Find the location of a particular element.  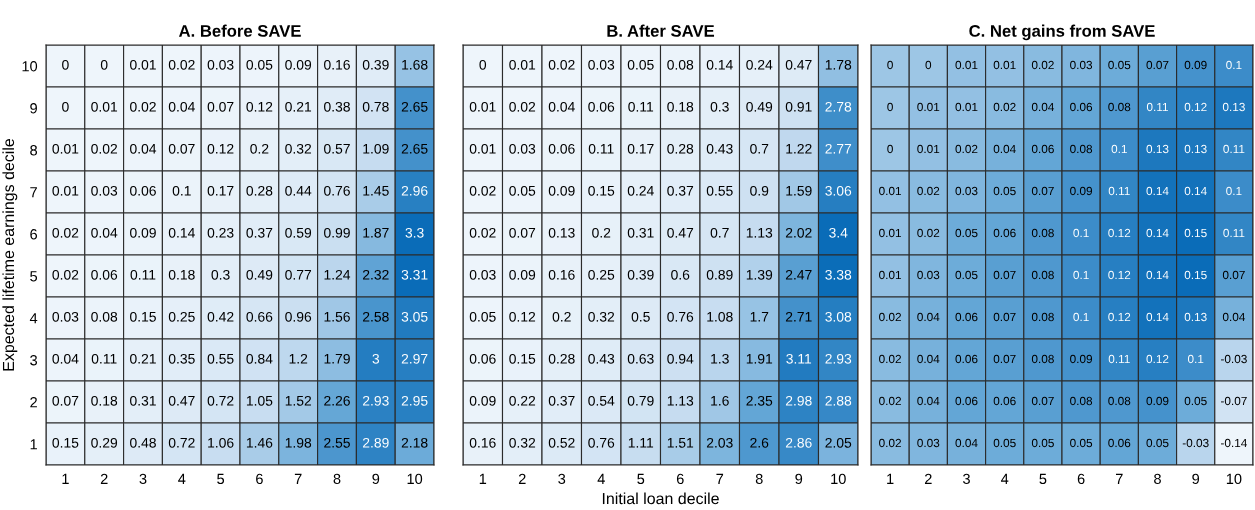

data-label: -0.14 is located at coordinates (1234, 443).